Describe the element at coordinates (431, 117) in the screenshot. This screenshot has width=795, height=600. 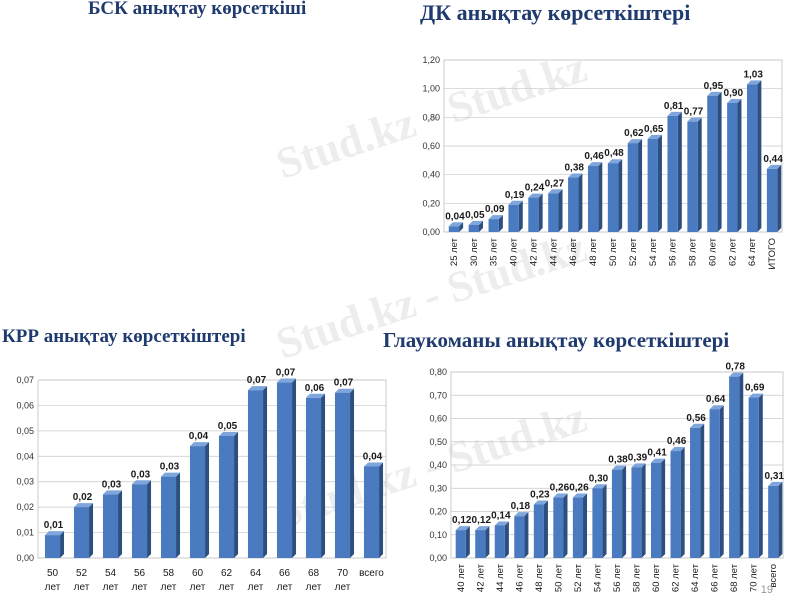
I see `dk-y-tick-label: 0,80` at that location.